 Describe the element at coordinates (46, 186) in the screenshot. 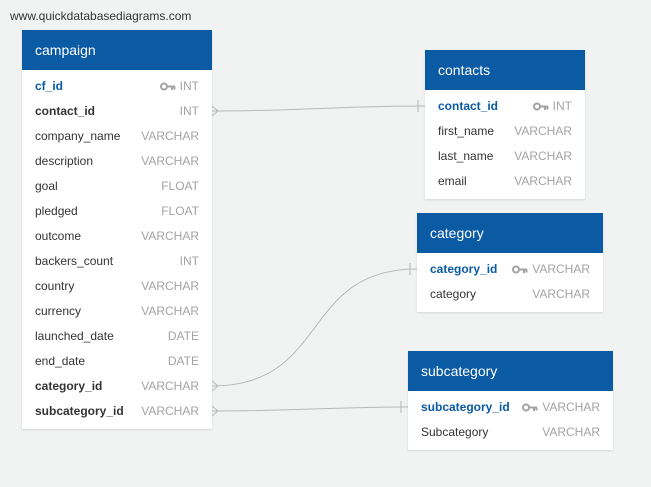

I see `column-name: goal` at that location.